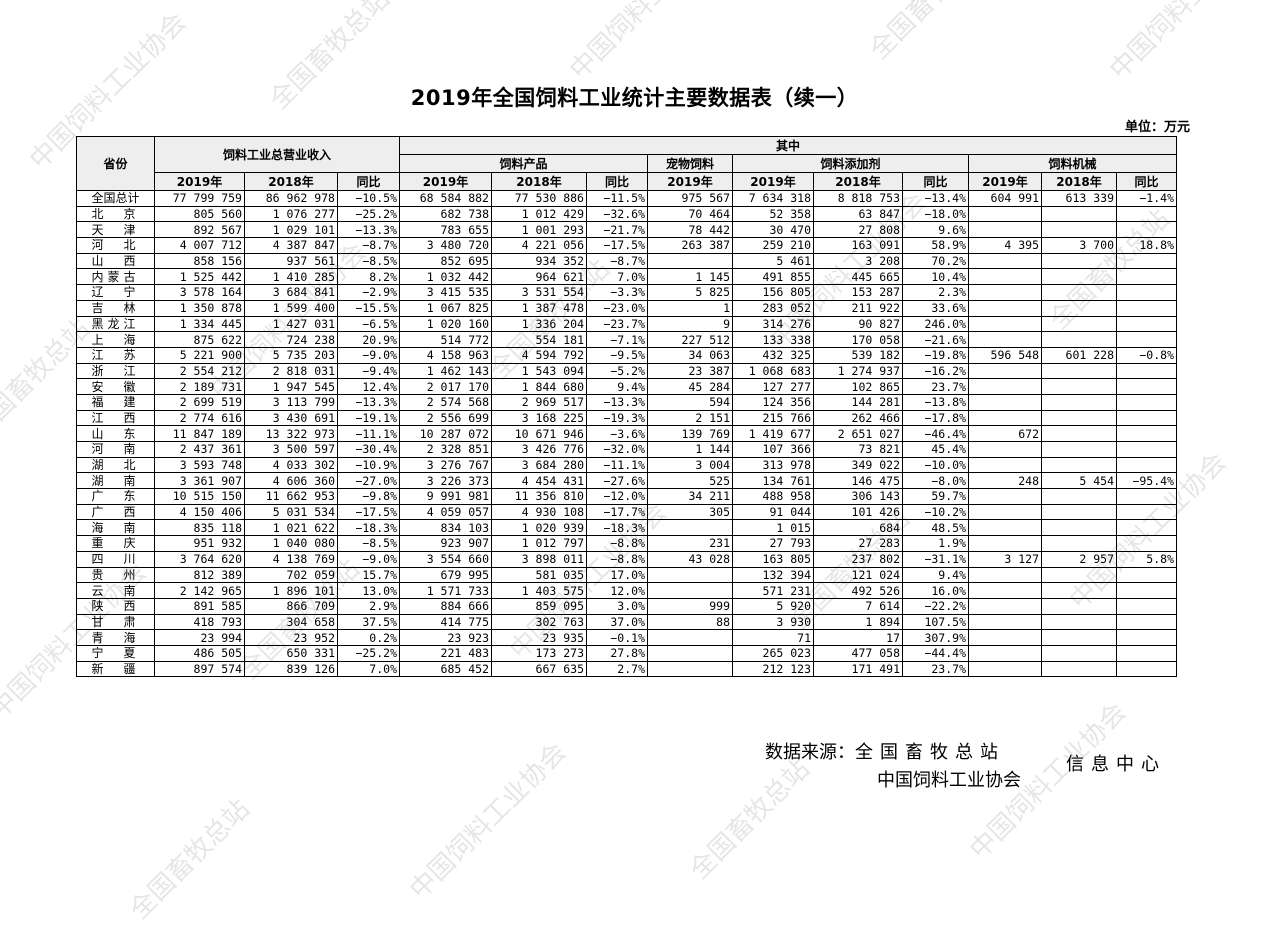  What do you see at coordinates (773, 371) in the screenshot?
I see `value-cell: 1 068 683` at bounding box center [773, 371].